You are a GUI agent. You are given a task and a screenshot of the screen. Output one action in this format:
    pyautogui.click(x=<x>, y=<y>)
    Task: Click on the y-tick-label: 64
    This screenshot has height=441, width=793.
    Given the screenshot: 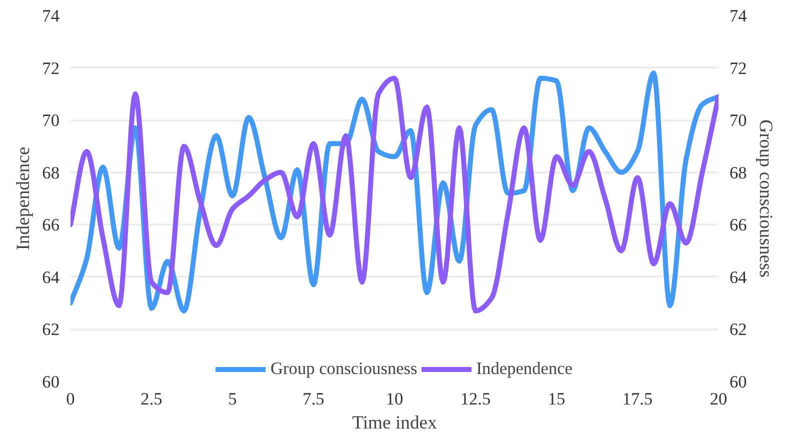 What is the action you would take?
    pyautogui.click(x=51, y=277)
    